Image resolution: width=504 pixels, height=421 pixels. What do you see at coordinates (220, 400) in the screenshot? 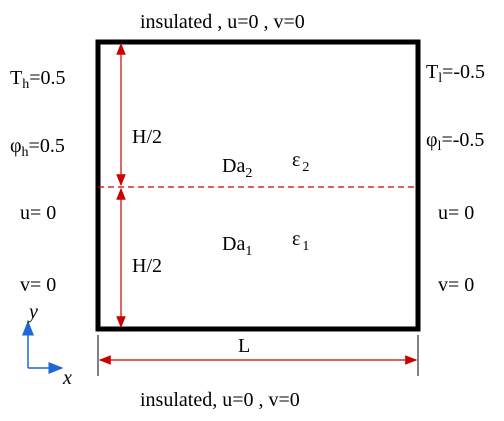
I see `bottom-boundary-label: insulated, u=0 , v=0` at bounding box center [220, 400].